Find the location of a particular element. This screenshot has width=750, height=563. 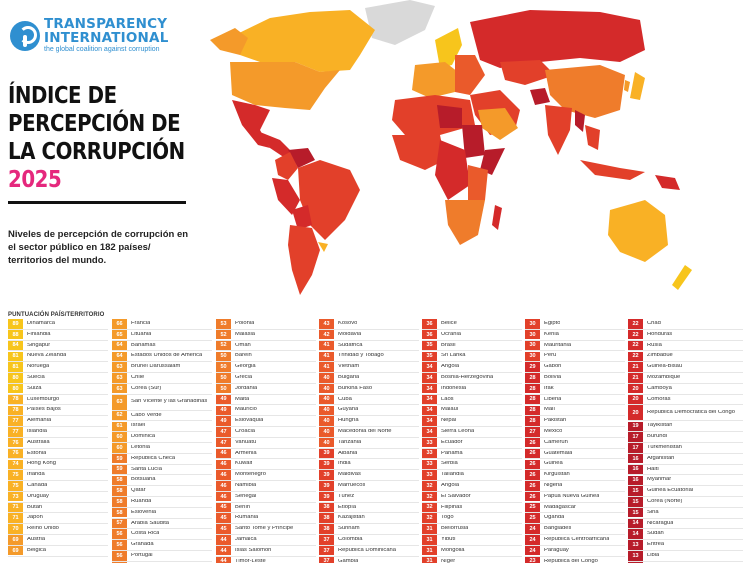

score-badge: 60 is located at coordinates (119, 448).